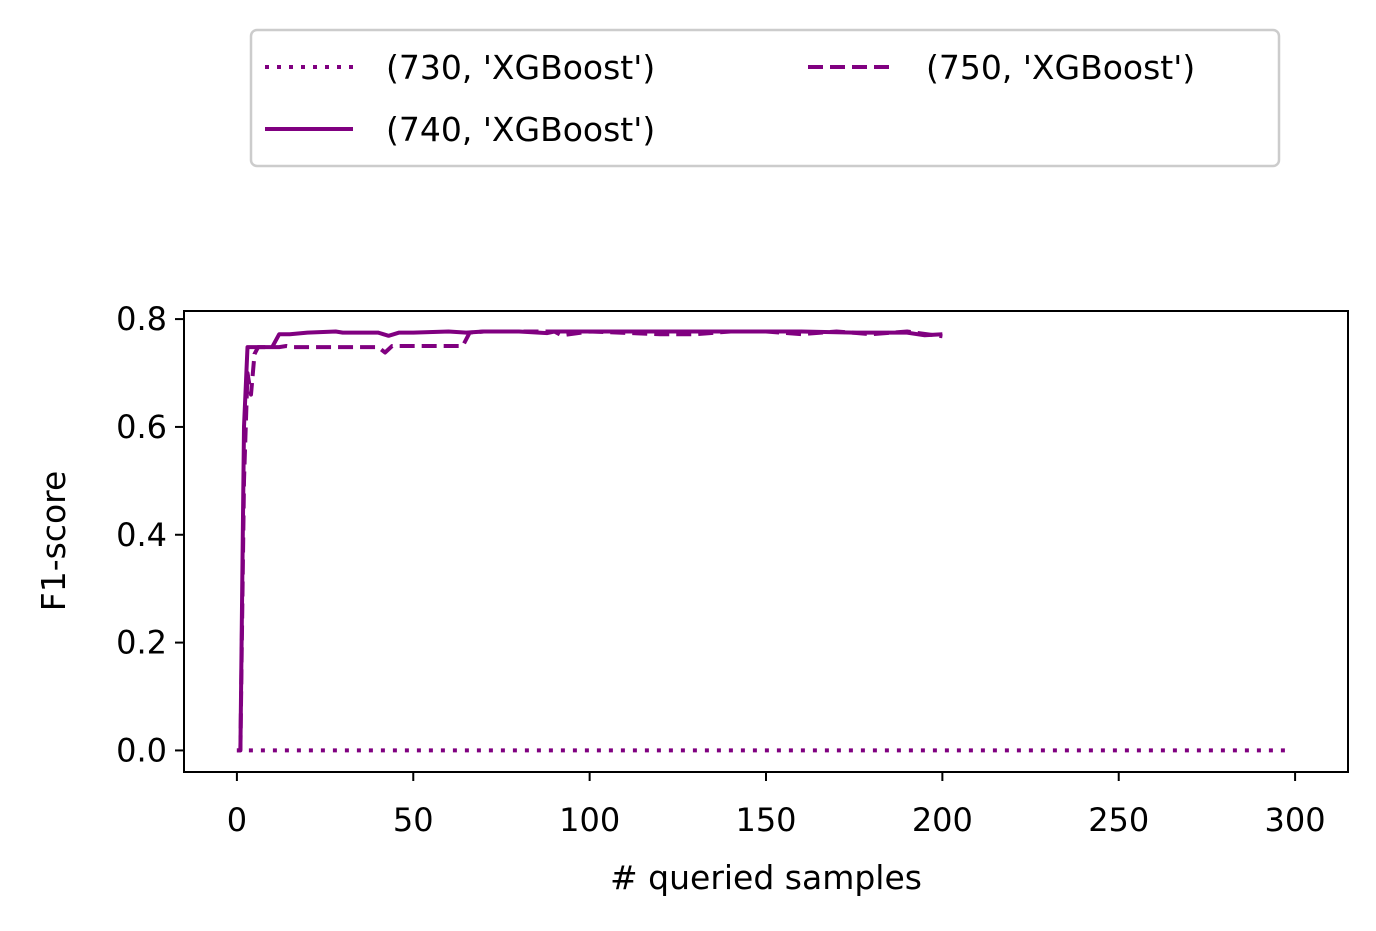  Describe the element at coordinates (1060, 67) in the screenshot. I see `legend-label-750-xgboost: (750, 'XGBoost')` at that location.